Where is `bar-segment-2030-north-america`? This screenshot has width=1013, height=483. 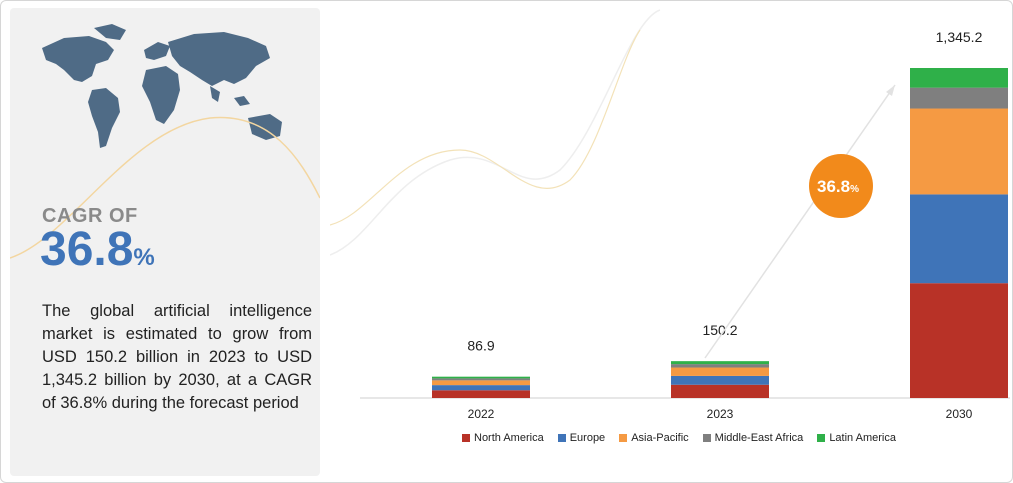
bar-segment-2030-north-america is located at coordinates (959, 340).